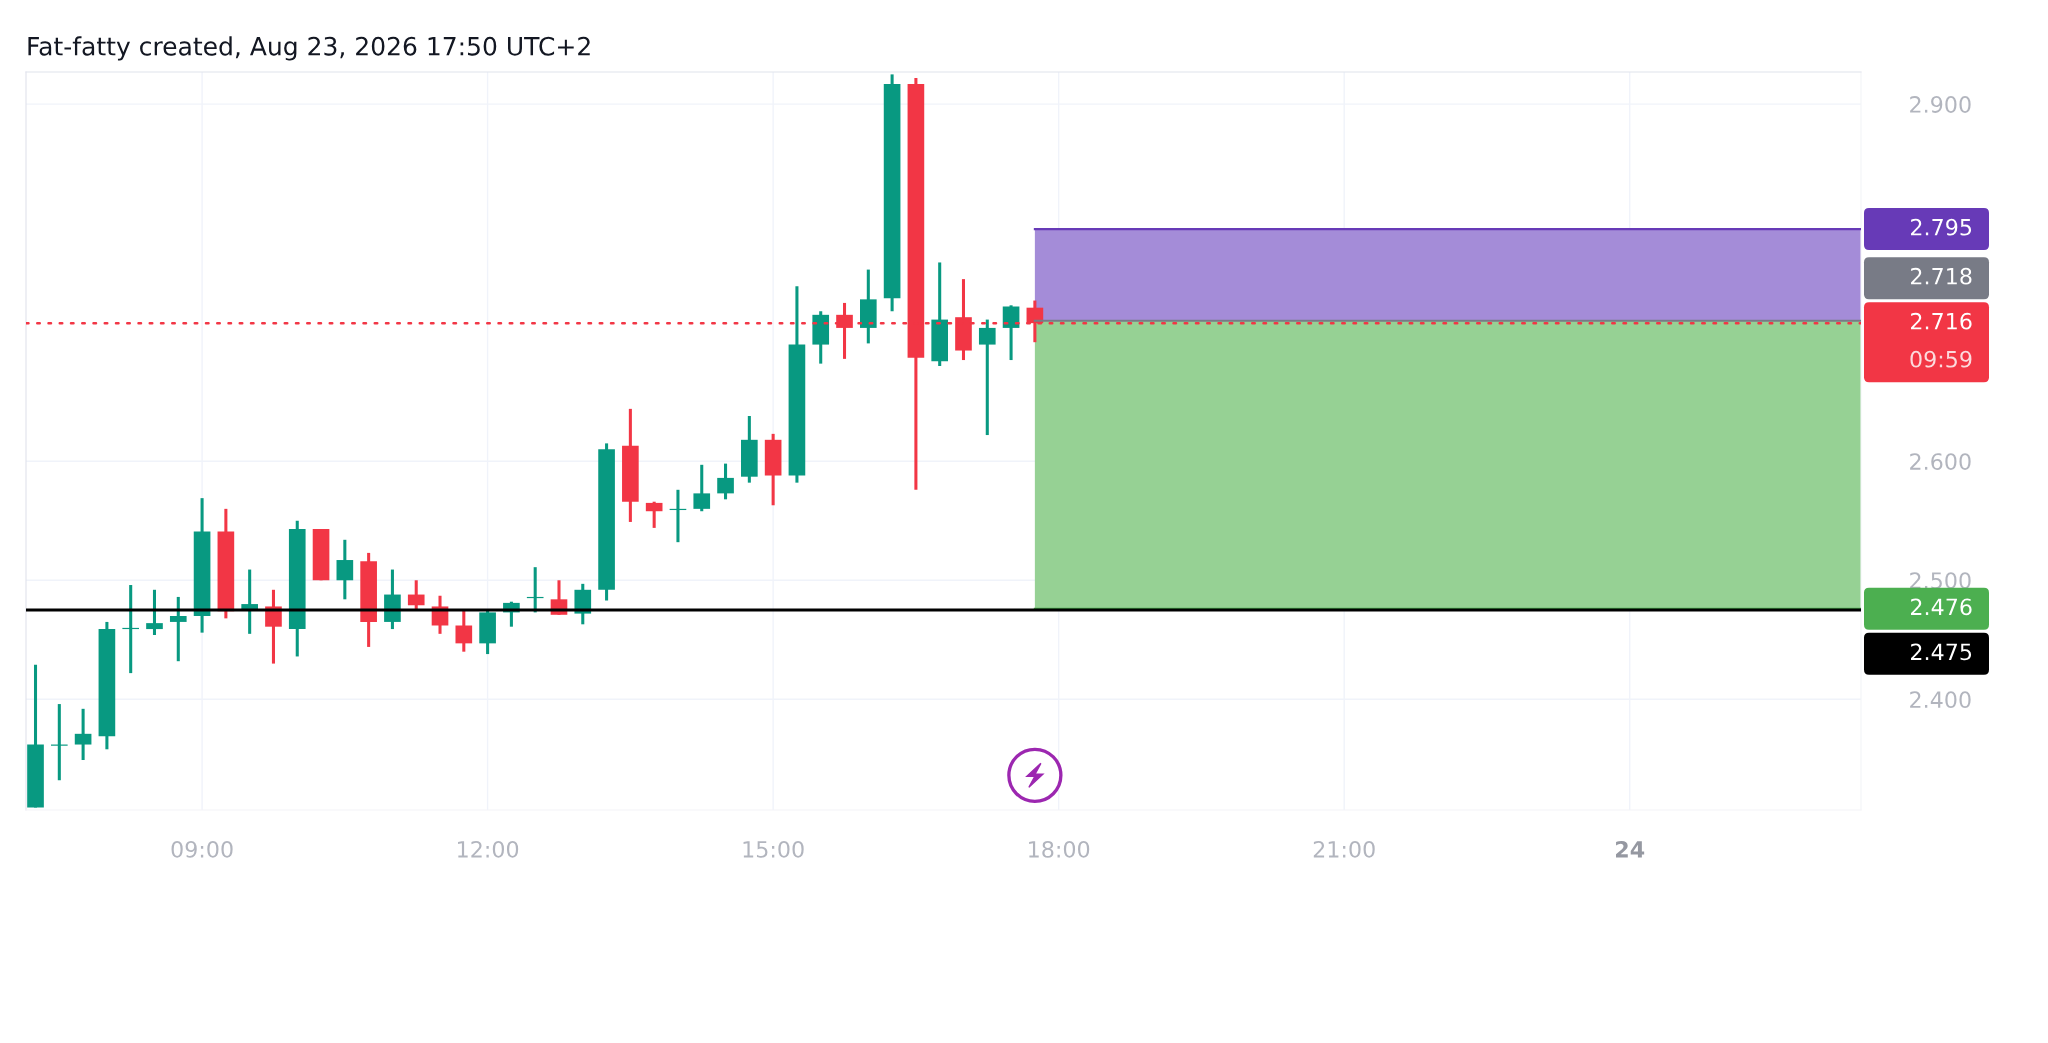  Describe the element at coordinates (202, 849) in the screenshot. I see `x-tick-label: 09:00` at that location.